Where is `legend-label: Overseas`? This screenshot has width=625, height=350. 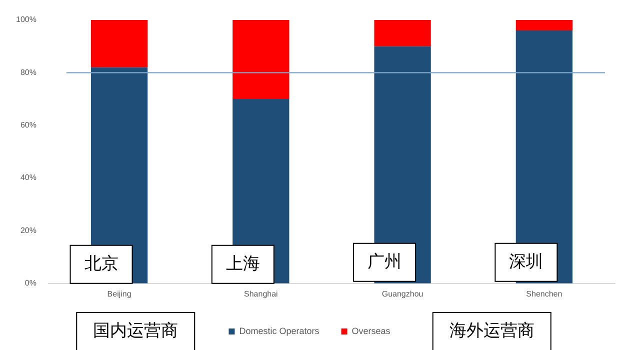 legend-label: Overseas is located at coordinates (371, 331).